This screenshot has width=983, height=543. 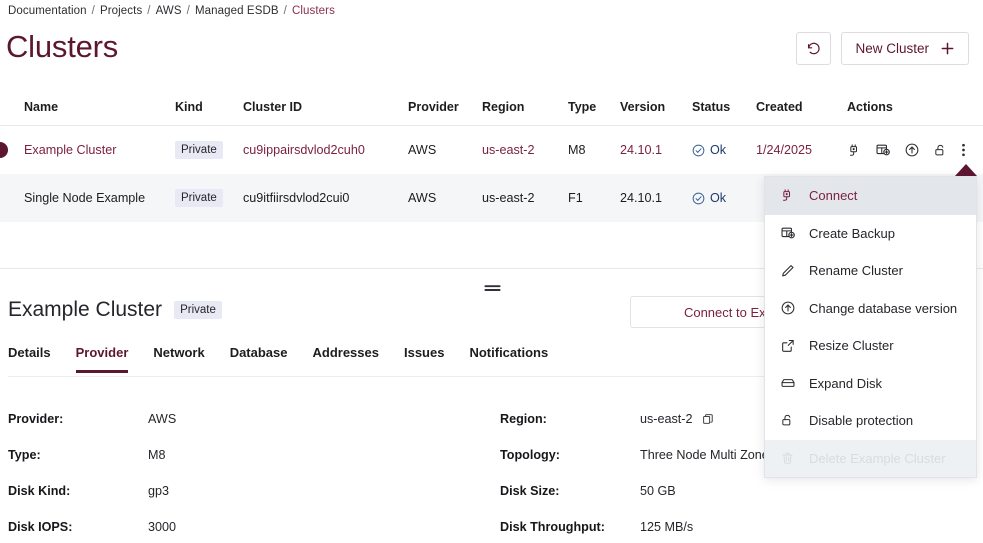 I want to click on unlock-icon, so click(x=940, y=150).